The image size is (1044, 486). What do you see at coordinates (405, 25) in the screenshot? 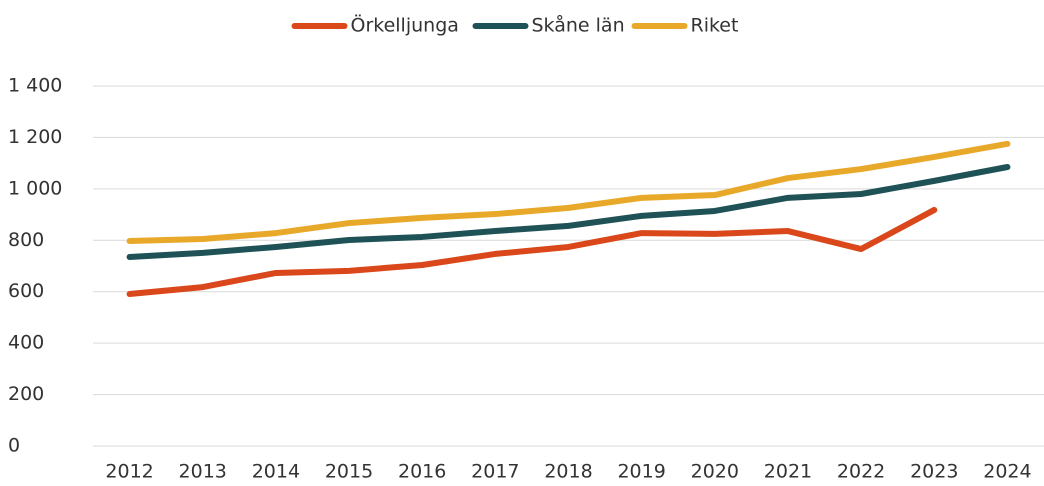
I see `legend-label: Örkelljunga` at bounding box center [405, 25].